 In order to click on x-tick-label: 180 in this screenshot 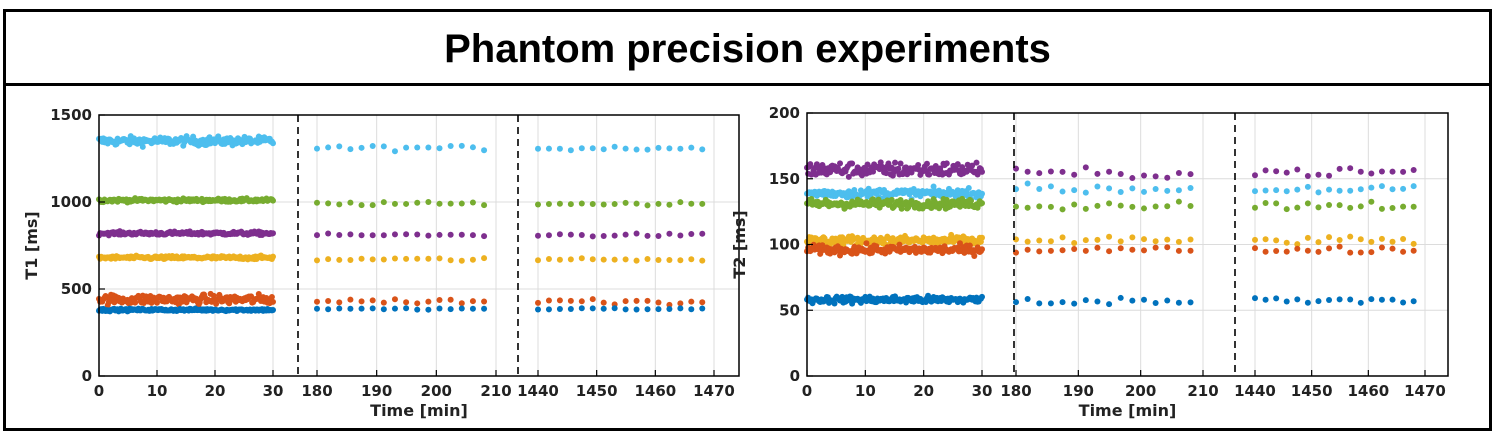, I will do `click(1015, 391)`.